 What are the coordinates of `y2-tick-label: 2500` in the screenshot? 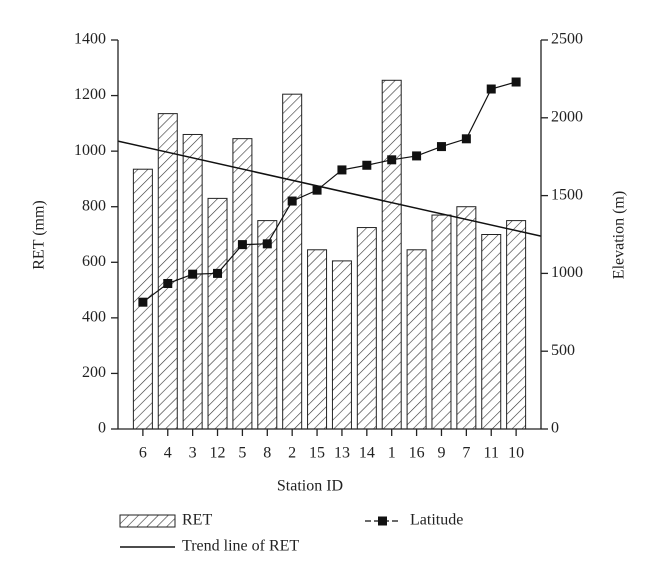 It's located at (567, 39).